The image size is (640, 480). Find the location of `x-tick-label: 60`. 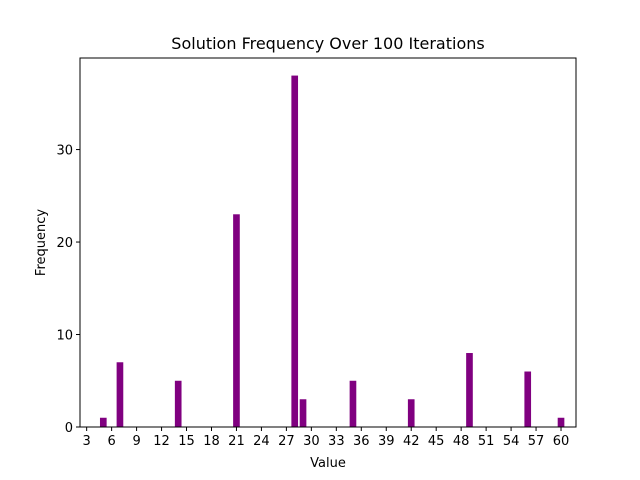

x-tick-label: 60 is located at coordinates (561, 441).